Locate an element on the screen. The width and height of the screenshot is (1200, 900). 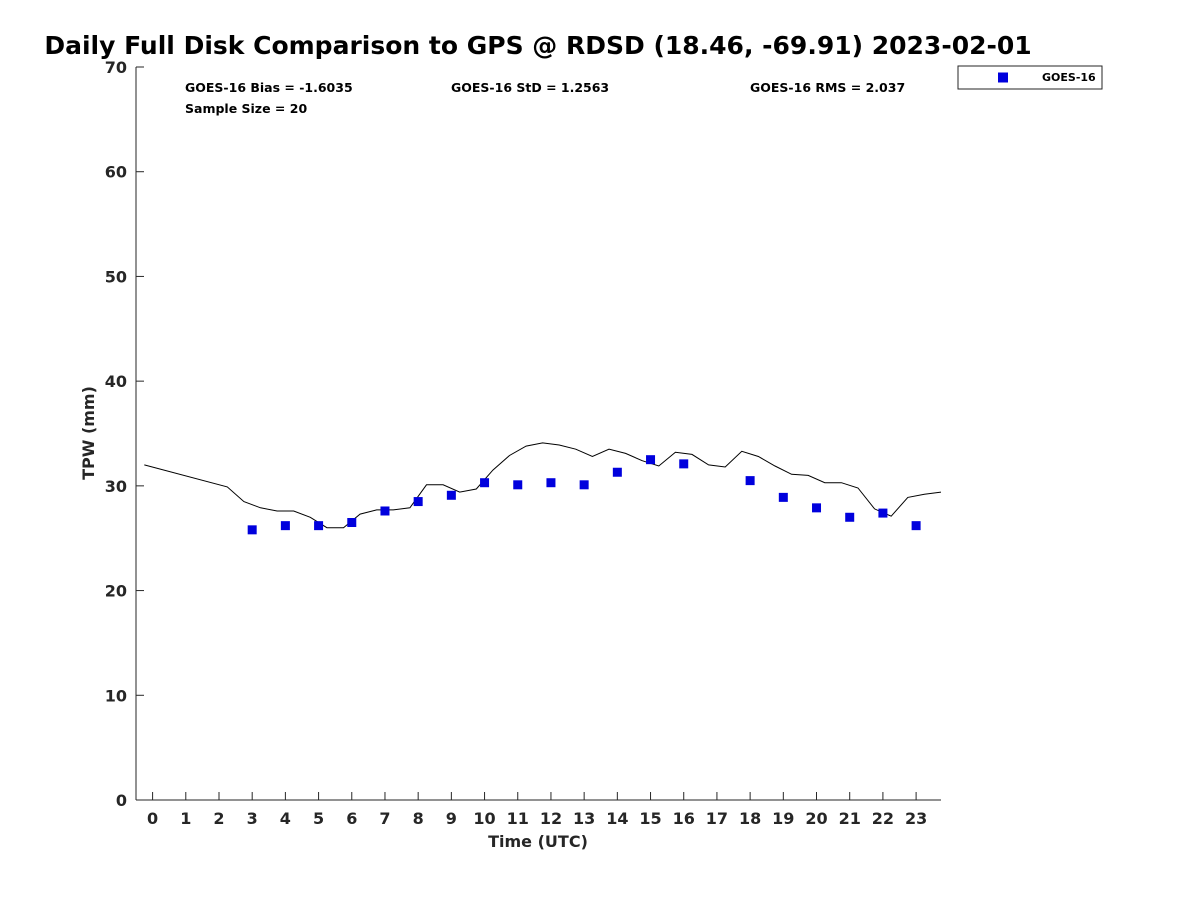
x-tick-label: 13 is located at coordinates (584, 818).